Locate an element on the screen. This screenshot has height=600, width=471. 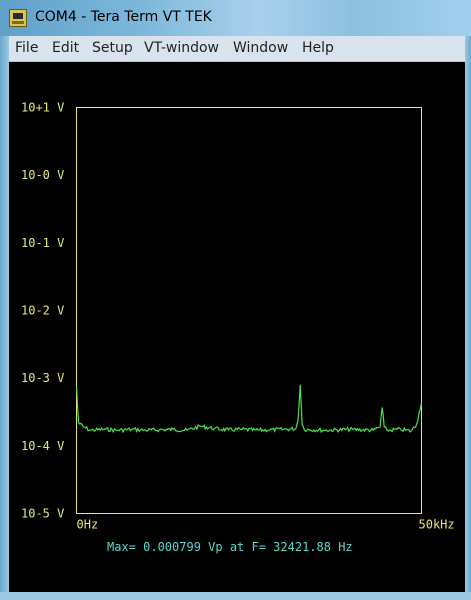
menu-help: Help is located at coordinates (318, 48).